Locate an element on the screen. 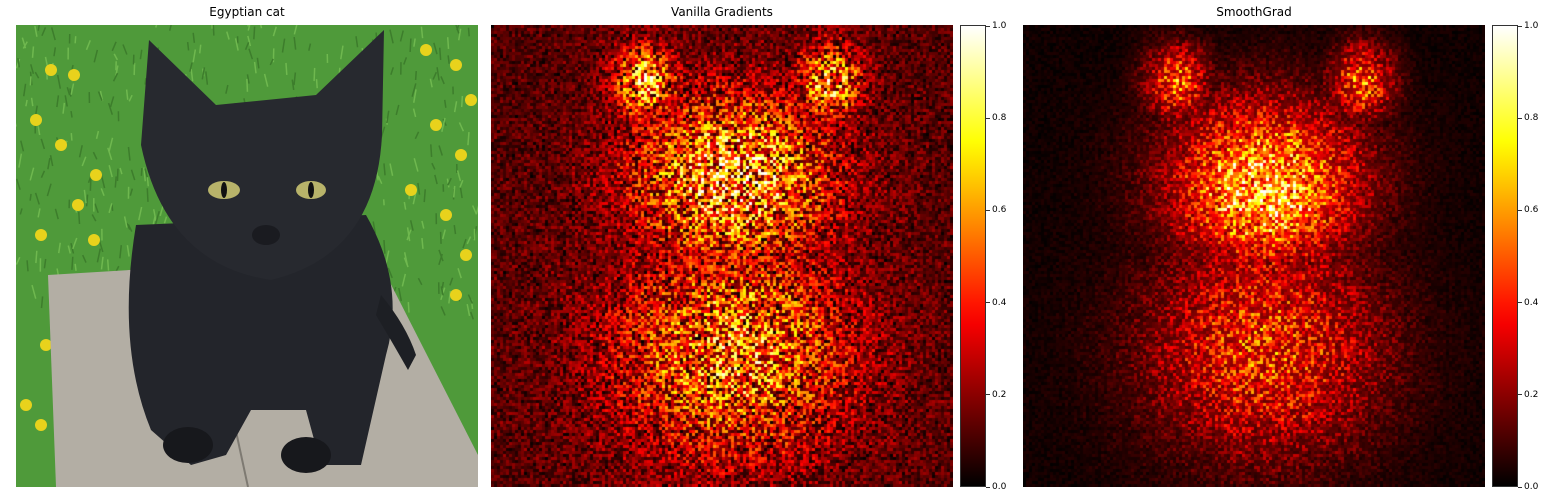  colorbar-tick-label: 0.4 is located at coordinates (999, 302).